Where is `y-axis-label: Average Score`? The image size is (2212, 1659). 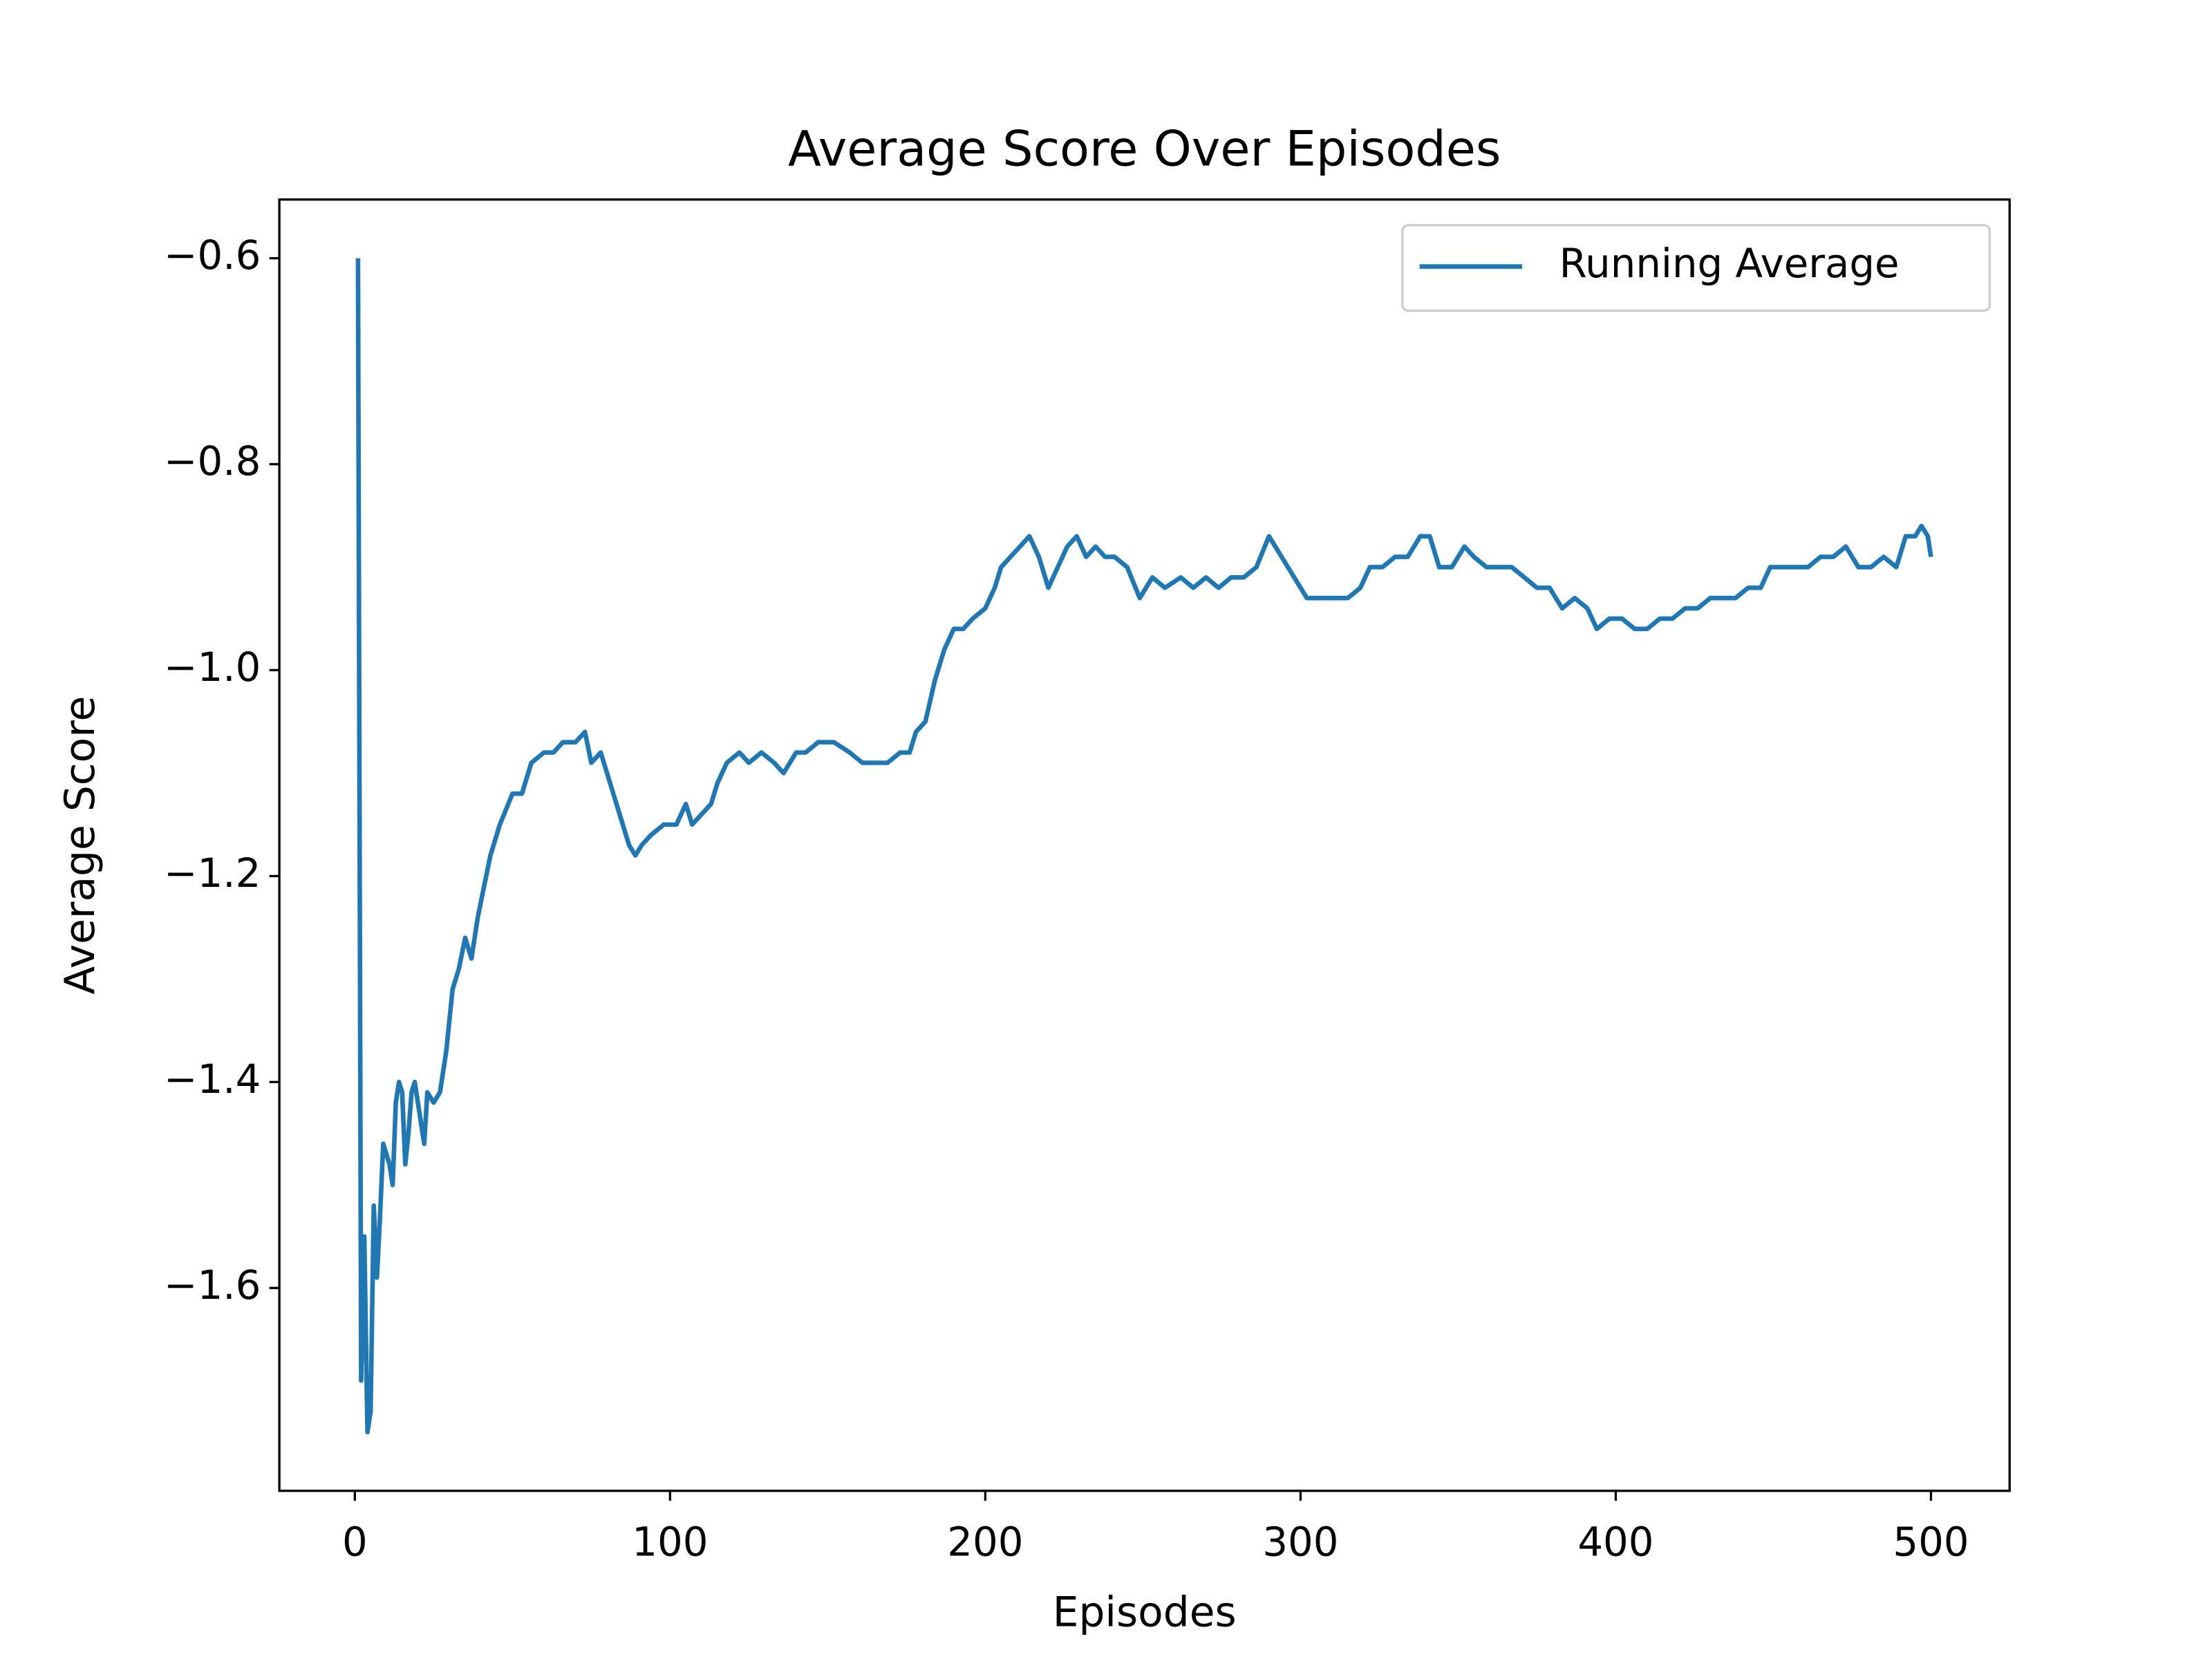
y-axis-label: Average Score is located at coordinates (80, 845).